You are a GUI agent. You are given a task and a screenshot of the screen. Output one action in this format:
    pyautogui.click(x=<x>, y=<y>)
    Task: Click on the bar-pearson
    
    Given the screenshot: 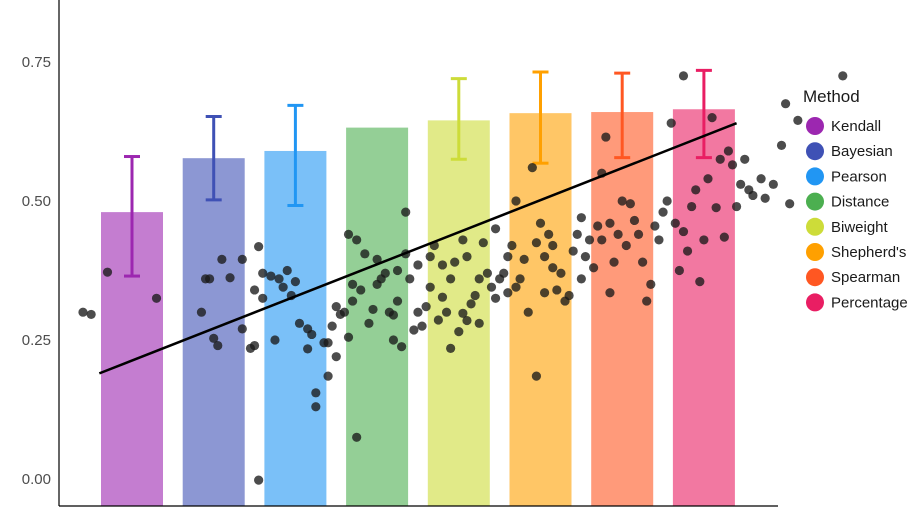 What is the action you would take?
    pyautogui.click(x=295, y=328)
    